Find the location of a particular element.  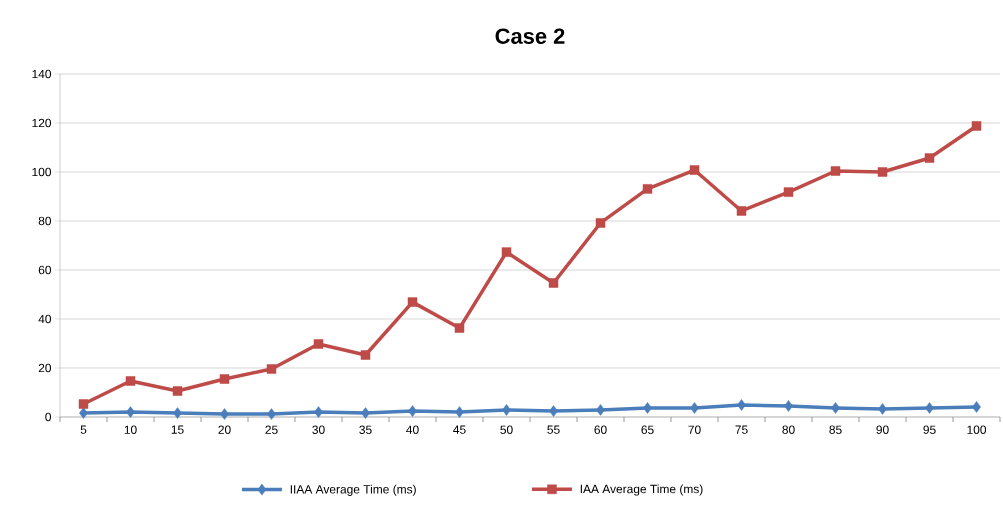

x-tick-label: 80 is located at coordinates (788, 429).